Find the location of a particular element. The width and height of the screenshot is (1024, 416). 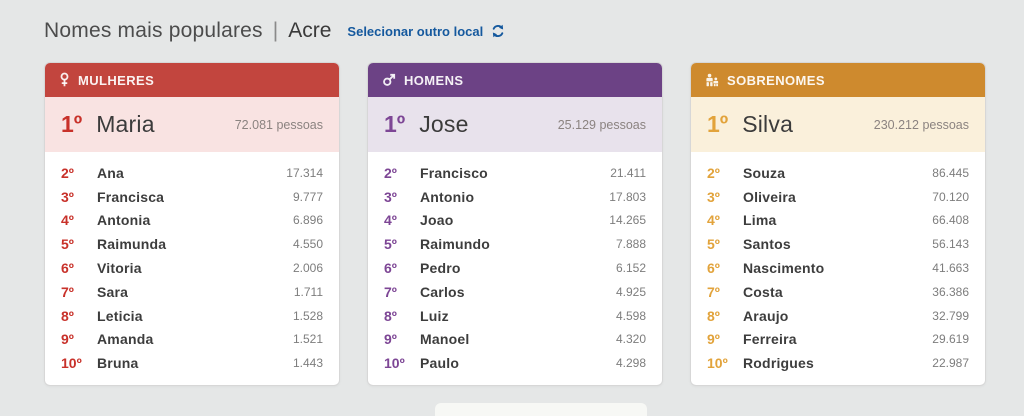

count: 4.298 is located at coordinates (630, 363).